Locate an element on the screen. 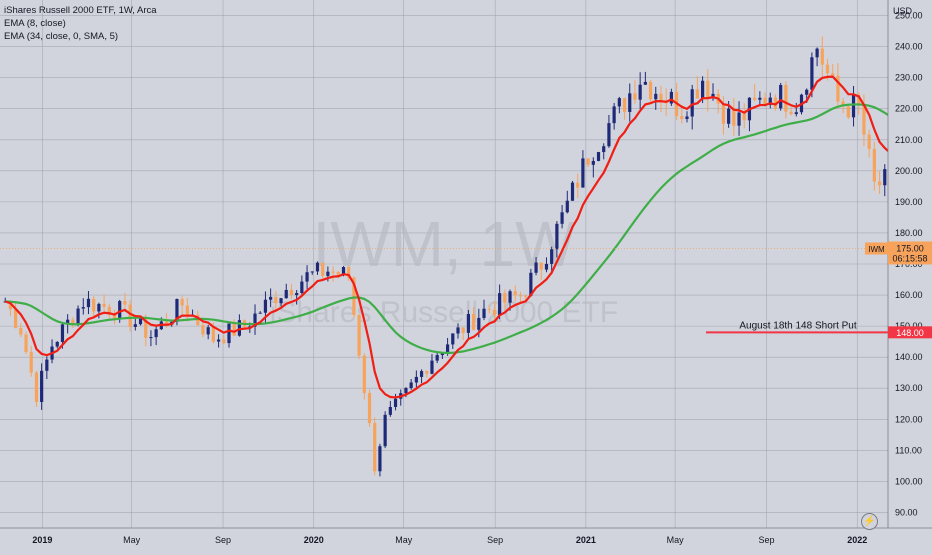  price-tick-label: 180.00 is located at coordinates (909, 233).